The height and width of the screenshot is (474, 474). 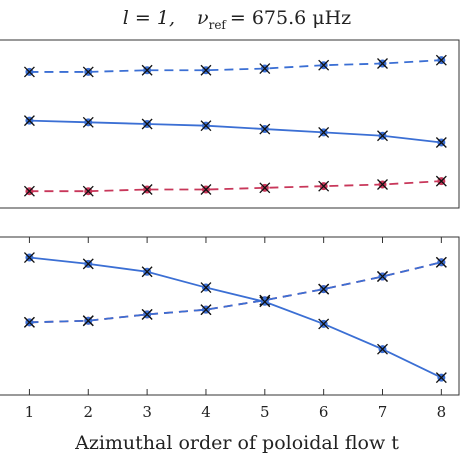 I want to click on x-tick-label: 6, so click(x=324, y=412).